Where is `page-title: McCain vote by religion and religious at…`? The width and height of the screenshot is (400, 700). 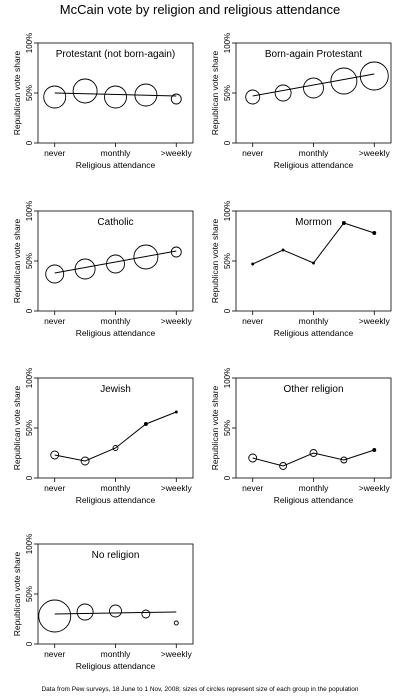
page-title: McCain vote by religion and religious at… is located at coordinates (200, 9).